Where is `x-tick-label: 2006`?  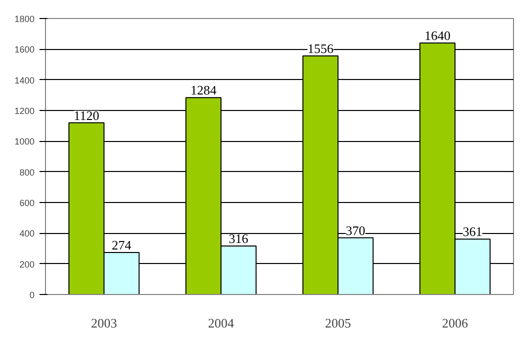 x-tick-label: 2006 is located at coordinates (455, 323).